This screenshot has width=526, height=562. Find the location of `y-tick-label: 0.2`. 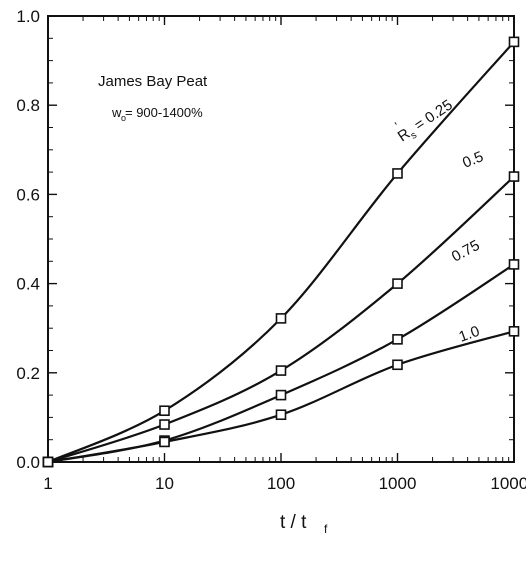

y-tick-label: 0.2 is located at coordinates (28, 373).